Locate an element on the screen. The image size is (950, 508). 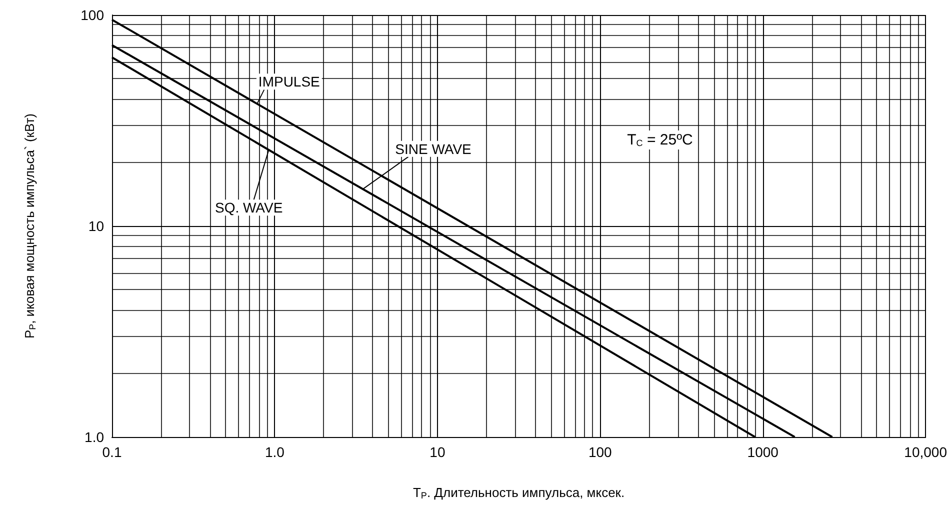
annotation: SQ. WAVE is located at coordinates (248, 208).